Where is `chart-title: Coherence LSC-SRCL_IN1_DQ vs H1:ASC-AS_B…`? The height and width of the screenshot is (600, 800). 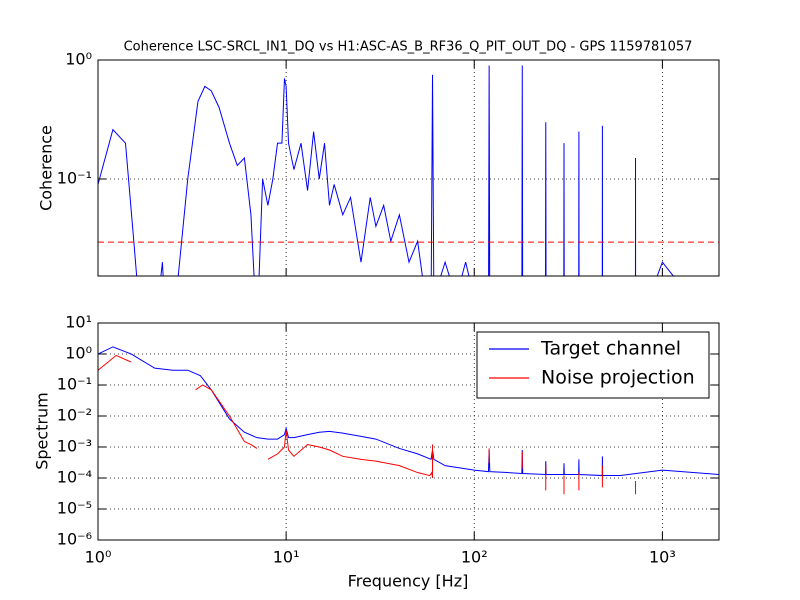 chart-title: Coherence LSC-SRCL_IN1_DQ vs H1:ASC-AS_B… is located at coordinates (408, 47).